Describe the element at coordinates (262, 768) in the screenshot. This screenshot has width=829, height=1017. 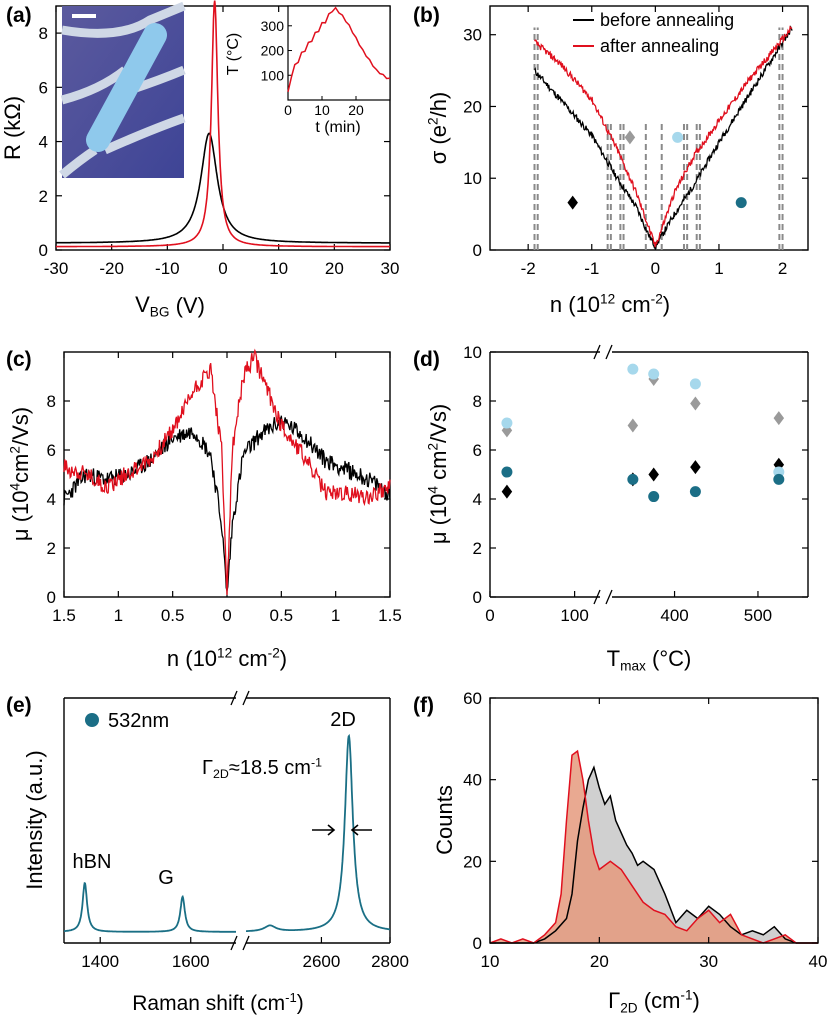
I see `annotation-width: Γ2D≈18.5 cm-1` at that location.